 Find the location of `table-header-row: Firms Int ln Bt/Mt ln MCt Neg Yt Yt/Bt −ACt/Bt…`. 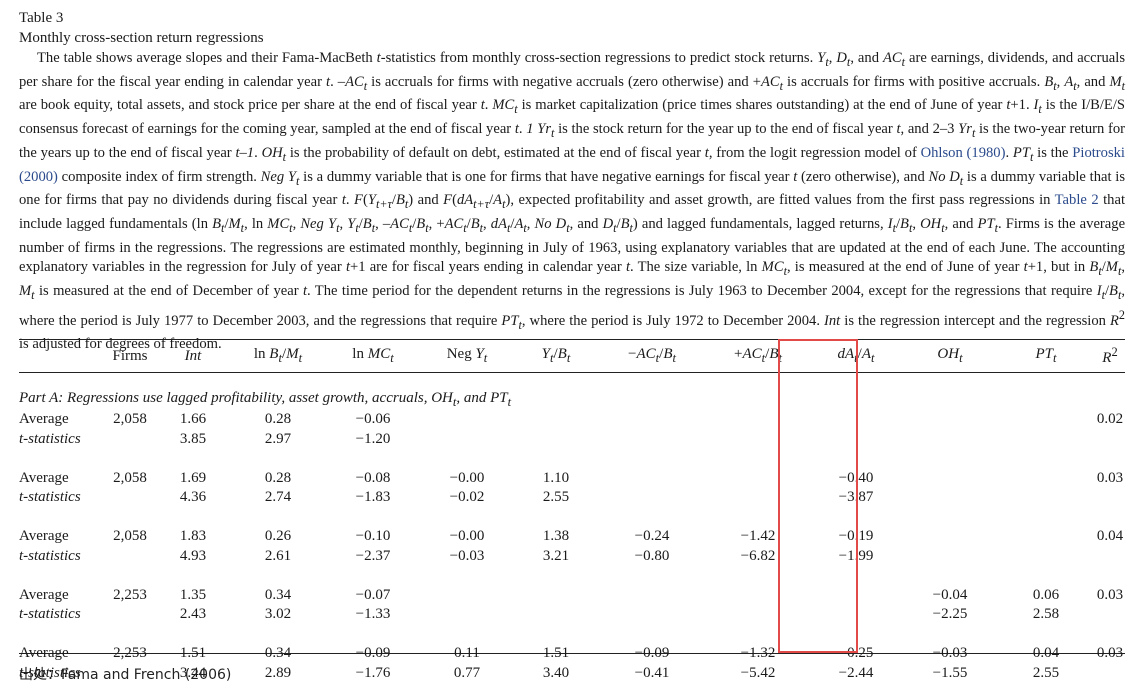

table-header-row: Firms Int ln Bt/Mt ln MCt Neg Yt Yt/Bt −ACt/Bt… is located at coordinates (572, 356).